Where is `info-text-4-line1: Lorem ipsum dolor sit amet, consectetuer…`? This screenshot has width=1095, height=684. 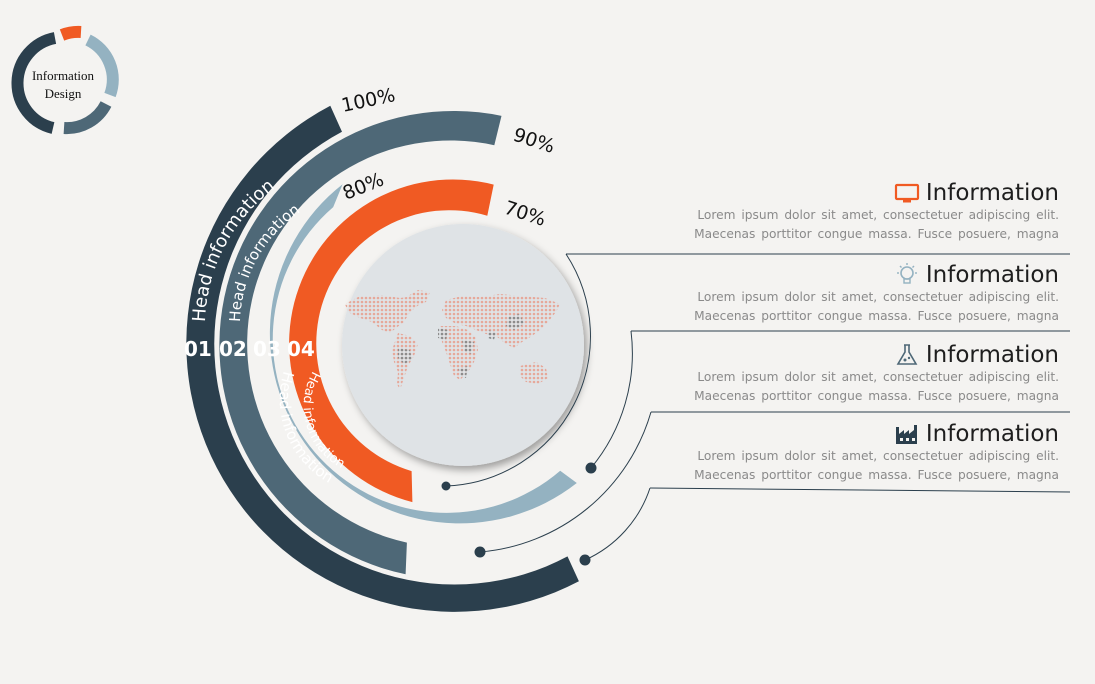
info-text-4-line1: Lorem ipsum dolor sit amet, consectetuer… is located at coordinates (878, 456).